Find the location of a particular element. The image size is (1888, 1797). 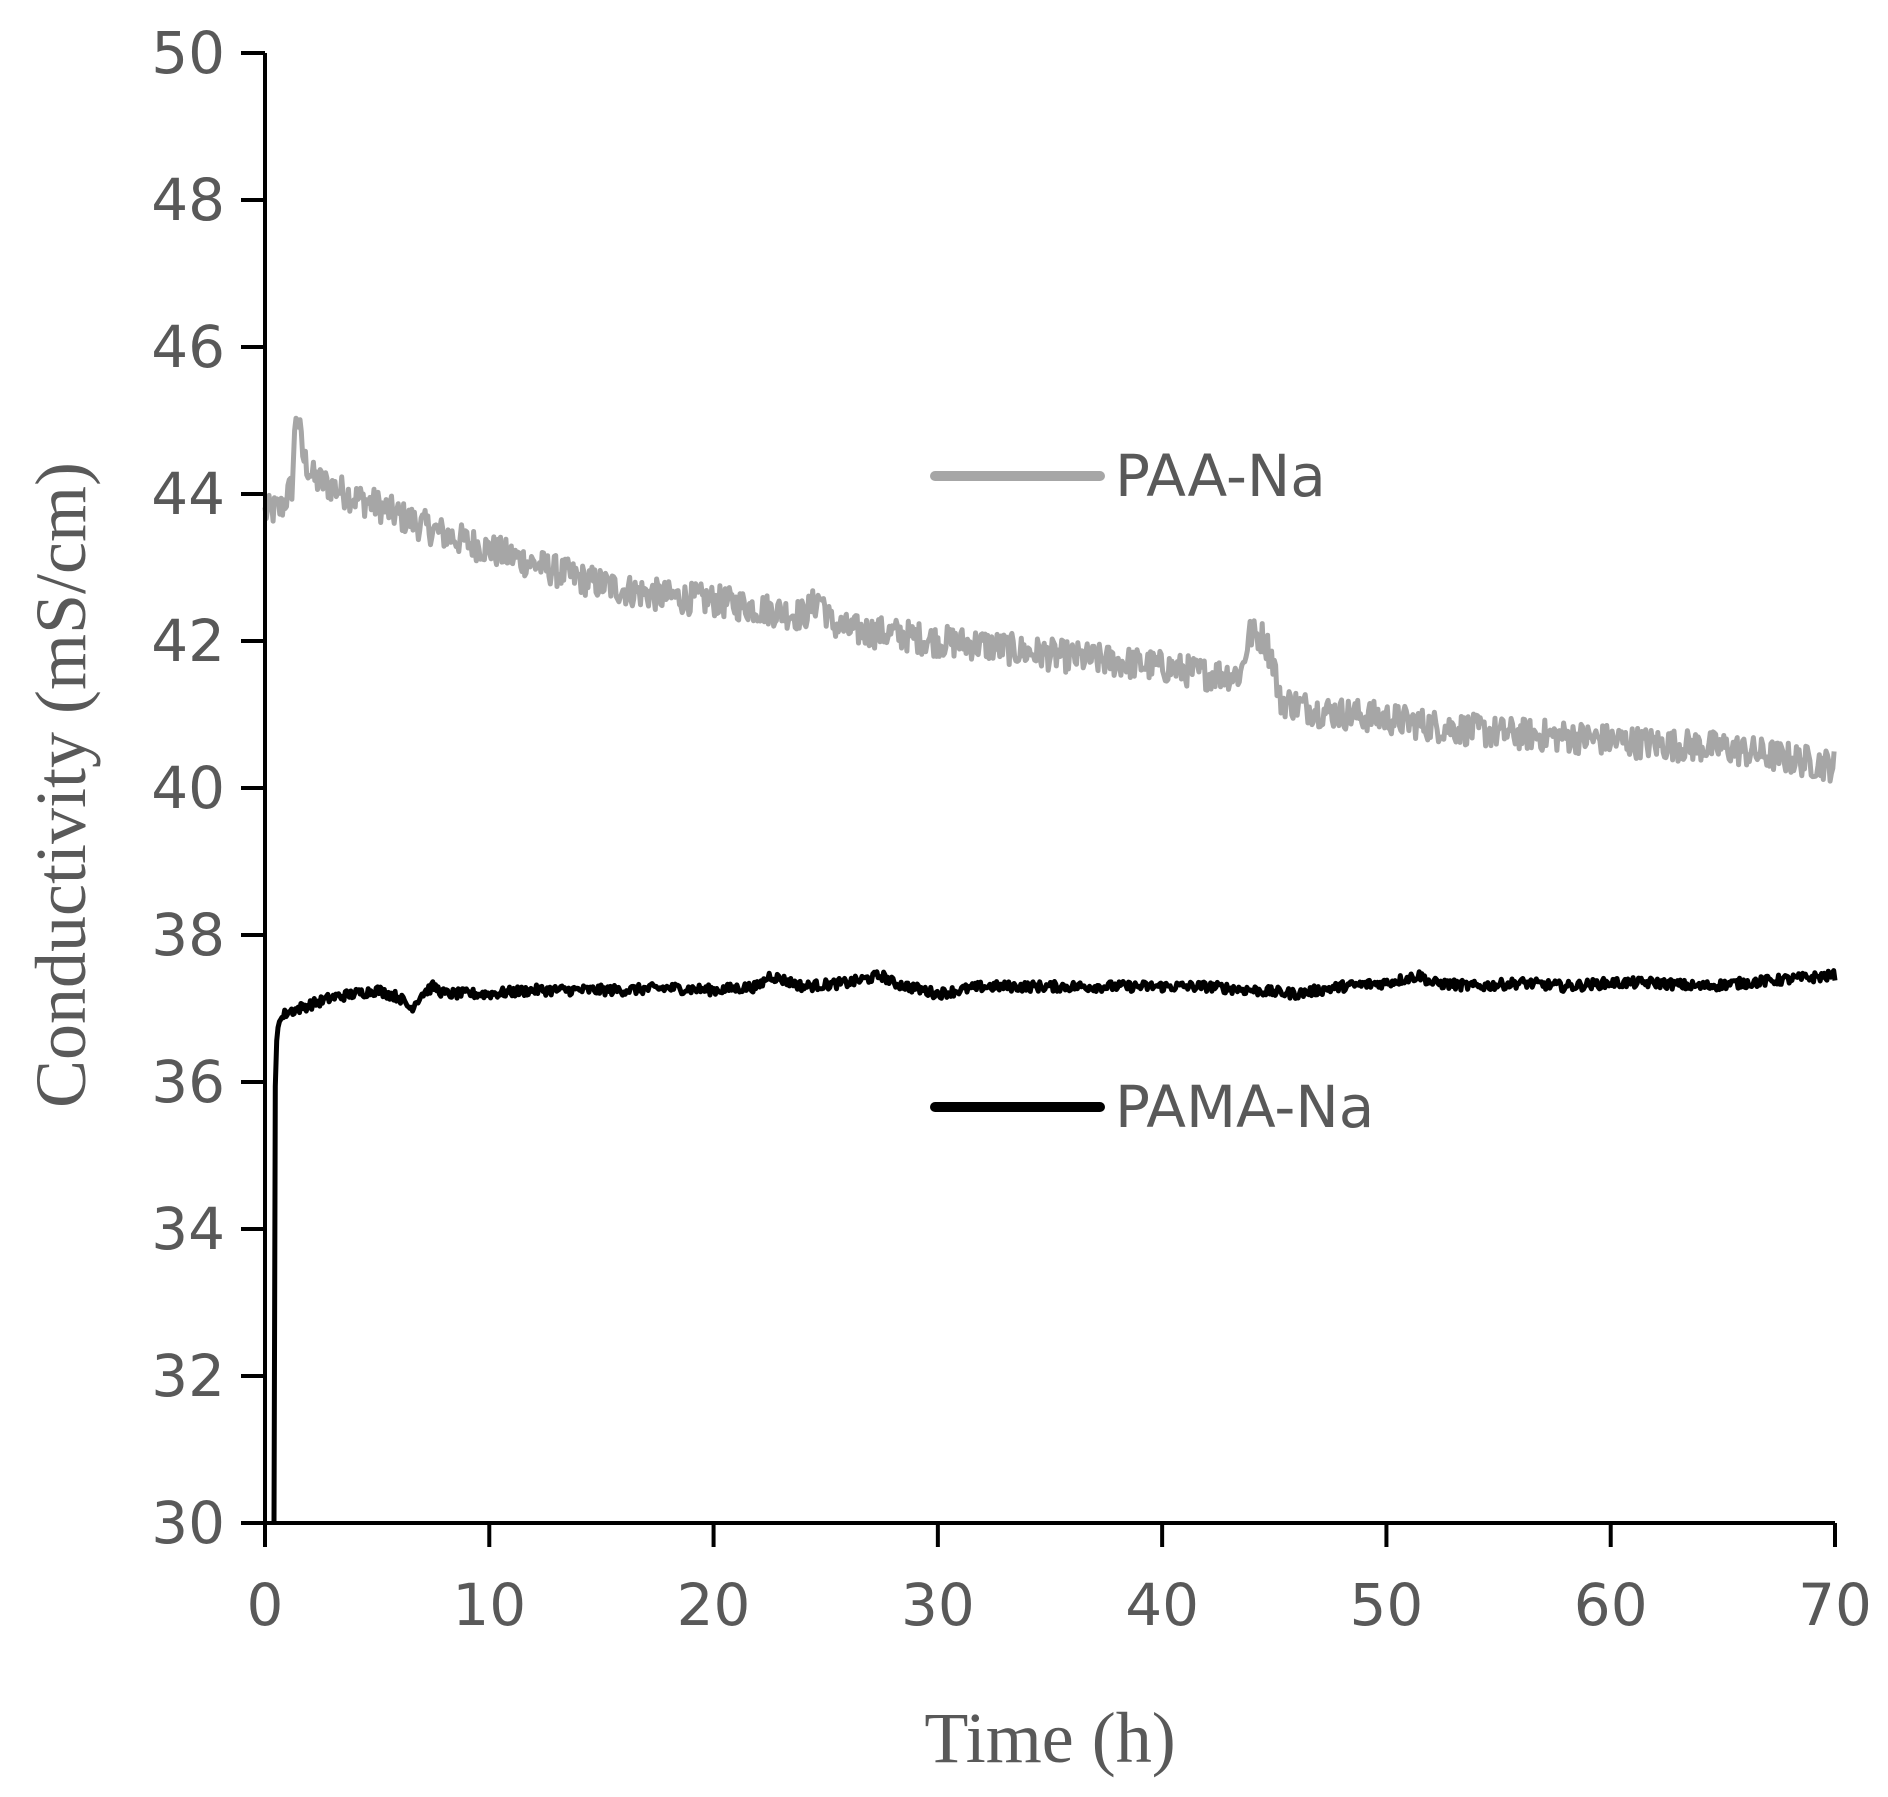

x-axis: 0 10 20 30 40 50 60 70 is located at coordinates (1059, 1580).